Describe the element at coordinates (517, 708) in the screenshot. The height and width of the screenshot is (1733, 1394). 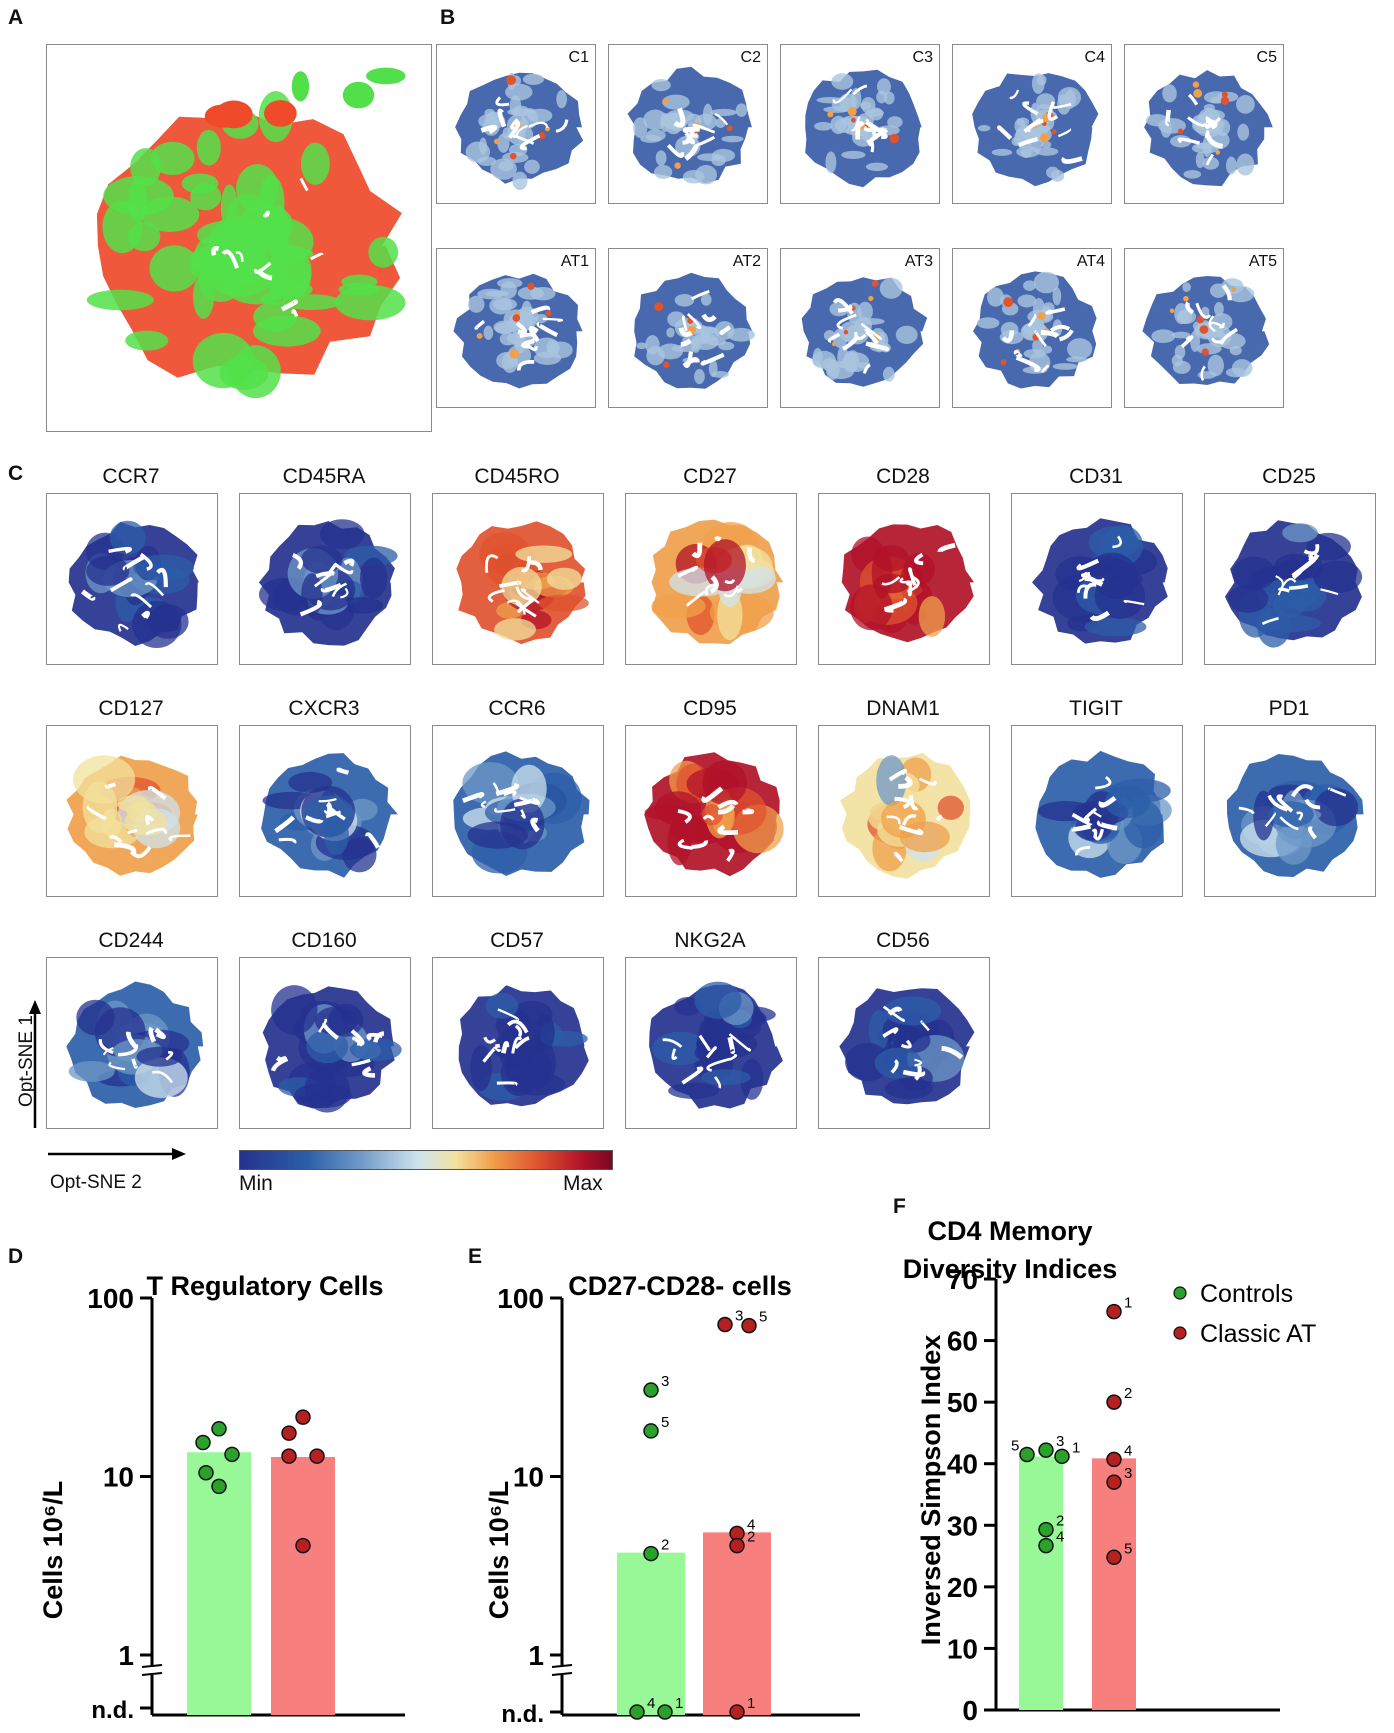
I see `marker-title: CCR6` at that location.